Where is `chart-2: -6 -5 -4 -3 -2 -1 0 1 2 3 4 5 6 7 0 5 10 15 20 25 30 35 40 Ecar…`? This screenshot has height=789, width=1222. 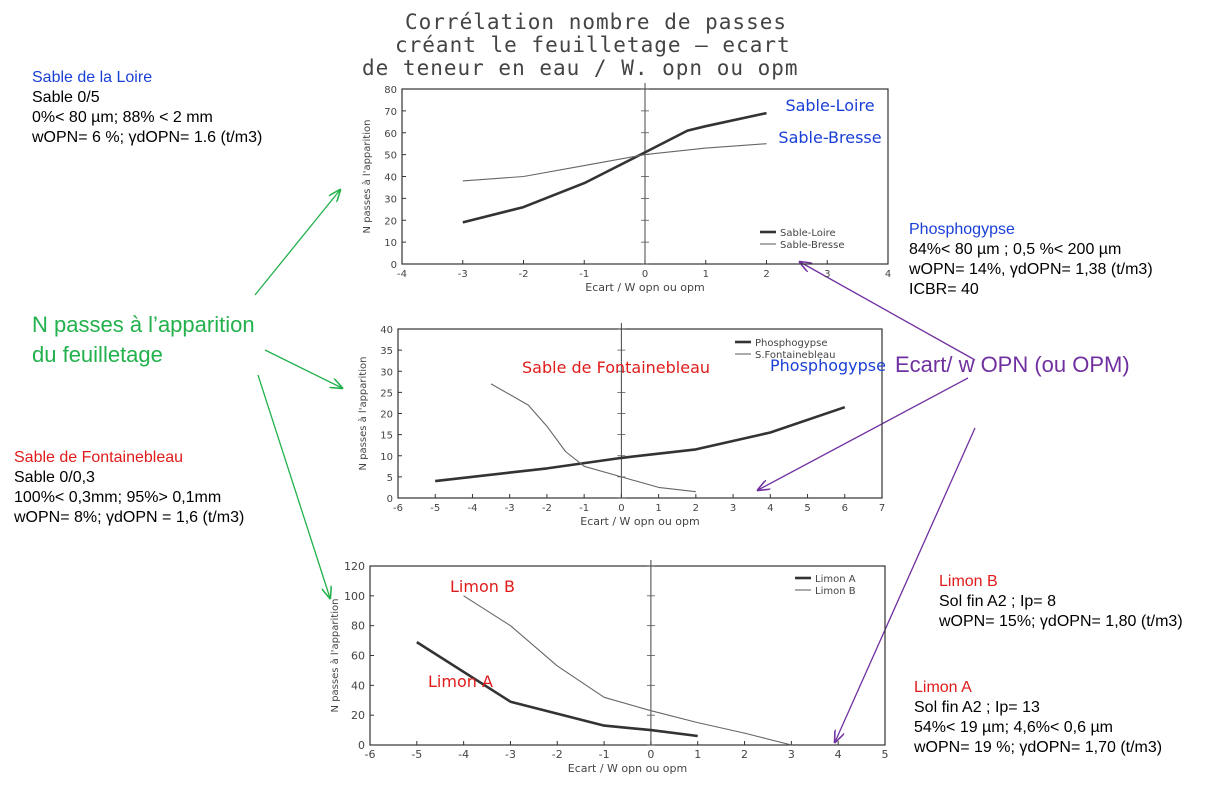 chart-2: -6 -5 -4 -3 -2 -1 0 1 2 3 4 5 6 7 0 5 10 15 20 25 30 35 40 Ecar… is located at coordinates (621, 425).